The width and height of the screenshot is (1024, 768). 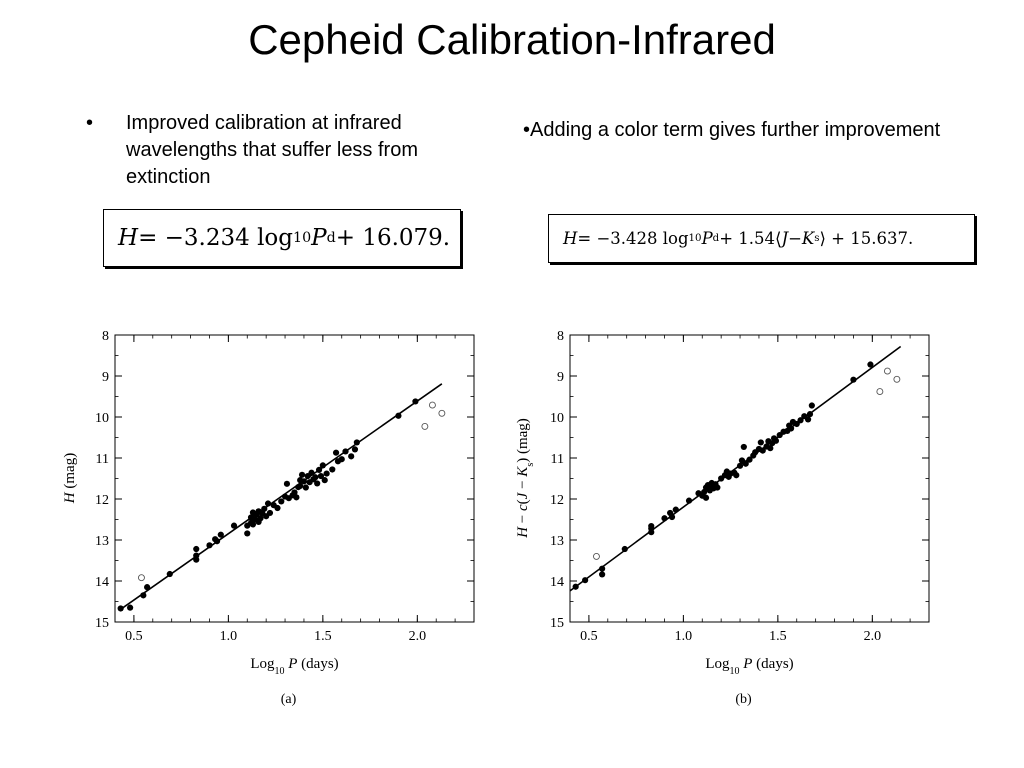 I want to click on eq-right-sub10: 10, so click(x=695, y=238).